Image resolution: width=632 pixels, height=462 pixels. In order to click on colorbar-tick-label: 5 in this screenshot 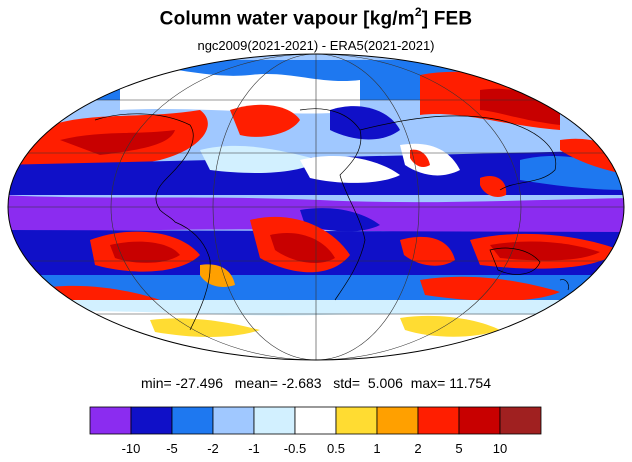, I will do `click(458, 448)`.